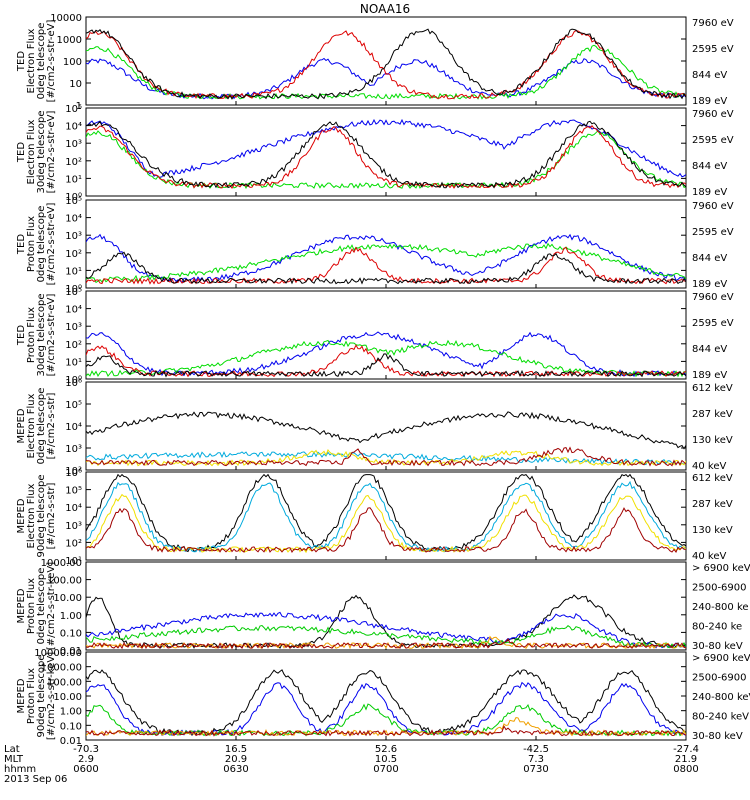 The image size is (750, 800). What do you see at coordinates (73, 383) in the screenshot?
I see `y-tick-label: 10⁶` at bounding box center [73, 383].